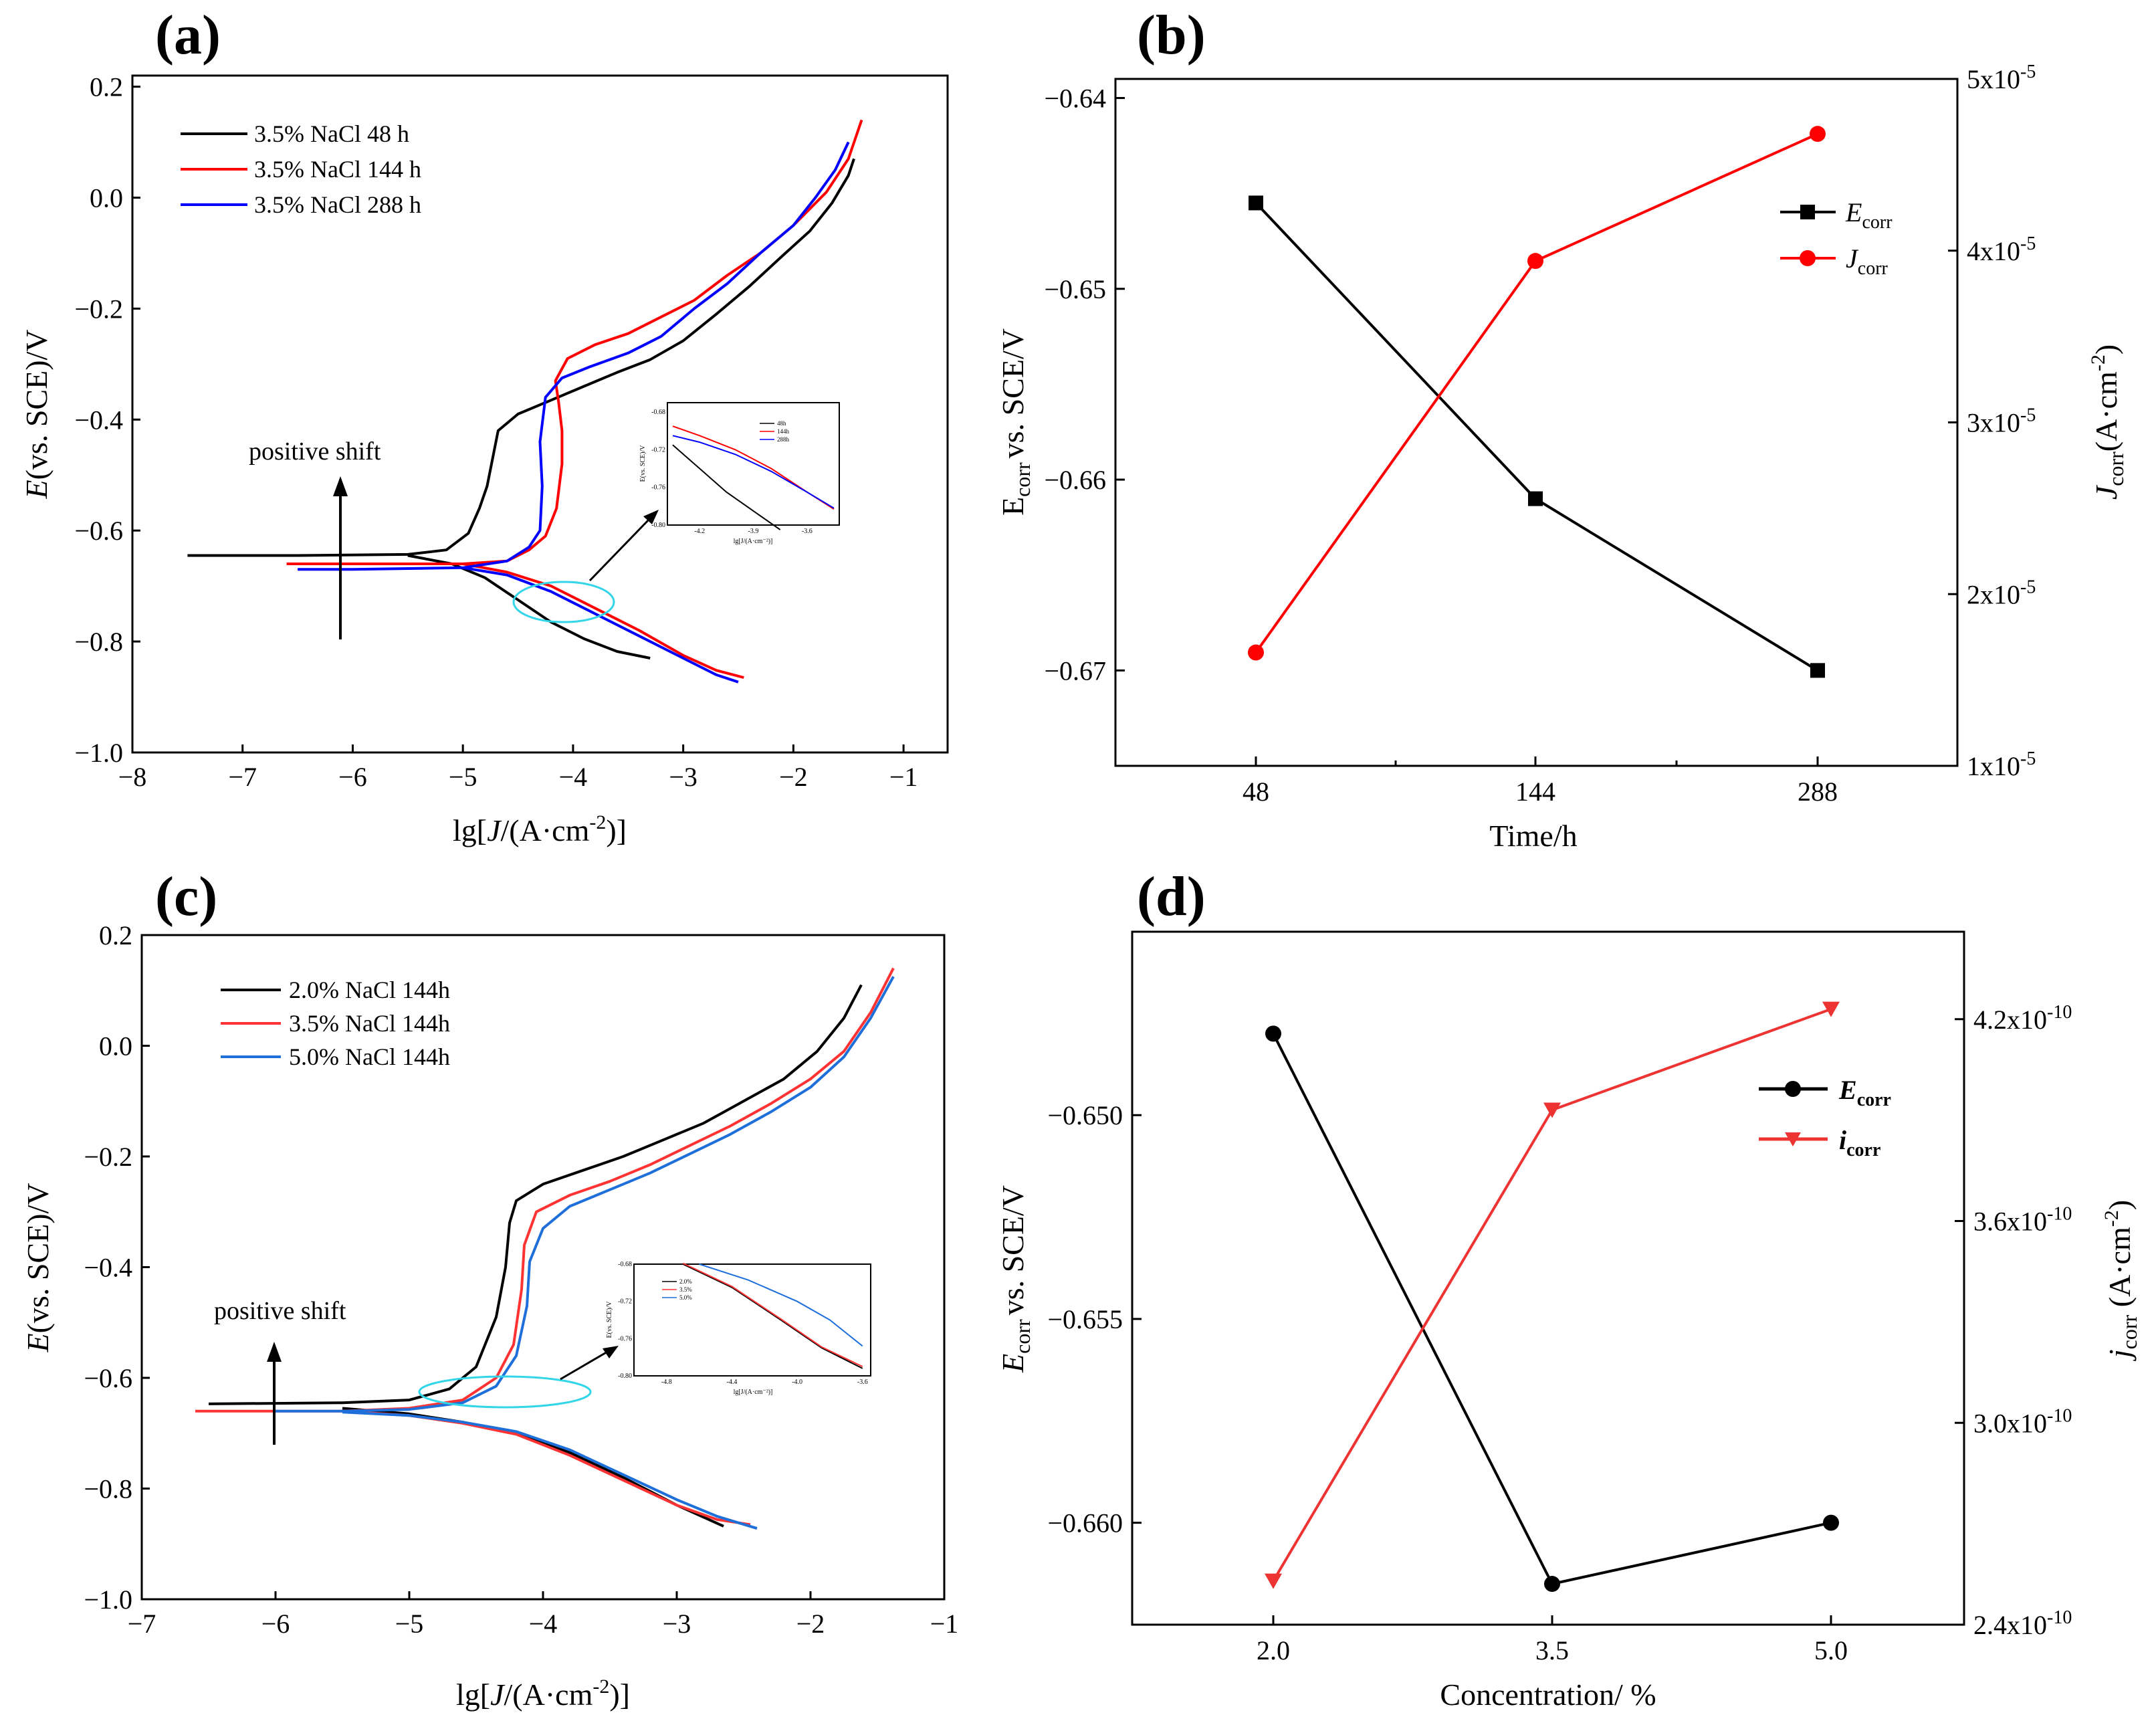  Describe the element at coordinates (677, 1289) in the screenshot. I see `panel-c-inset-legend: 2.0% 3.5% 5.0%` at that location.